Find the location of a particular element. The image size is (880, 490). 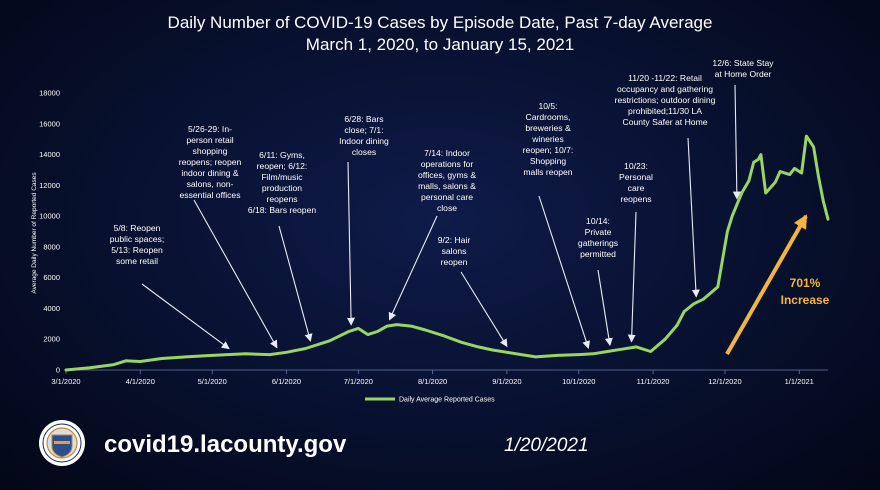

annotation-text: salons is located at coordinates (454, 251).